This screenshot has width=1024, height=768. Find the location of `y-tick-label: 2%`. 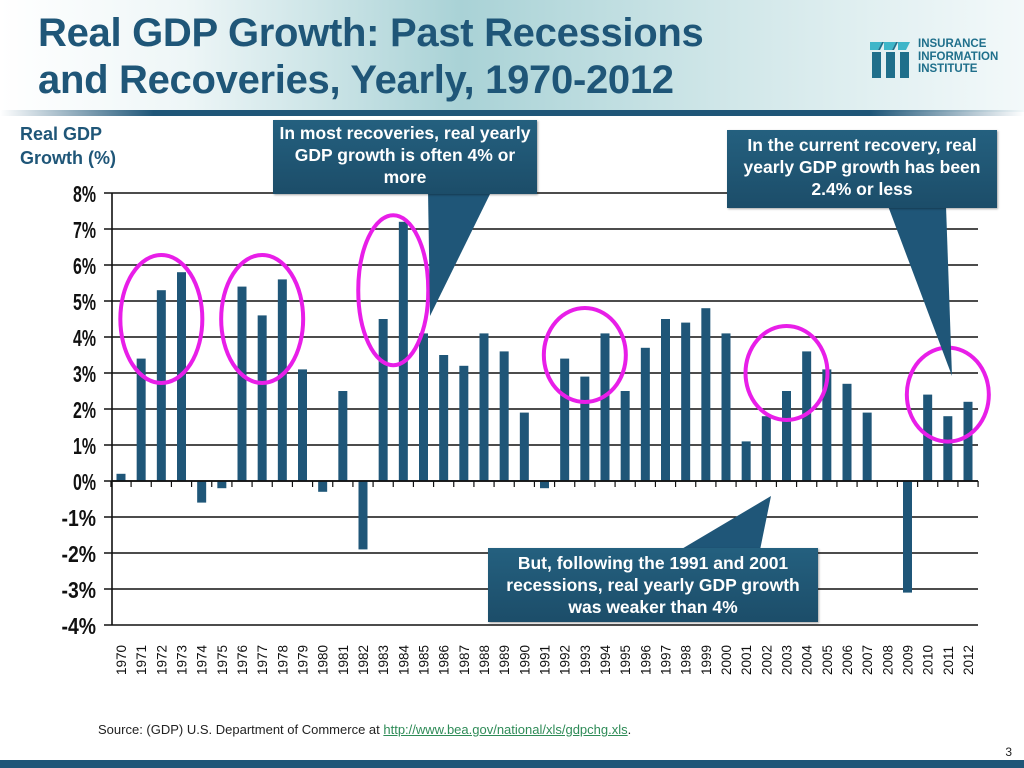

y-tick-label: 2% is located at coordinates (84, 410).